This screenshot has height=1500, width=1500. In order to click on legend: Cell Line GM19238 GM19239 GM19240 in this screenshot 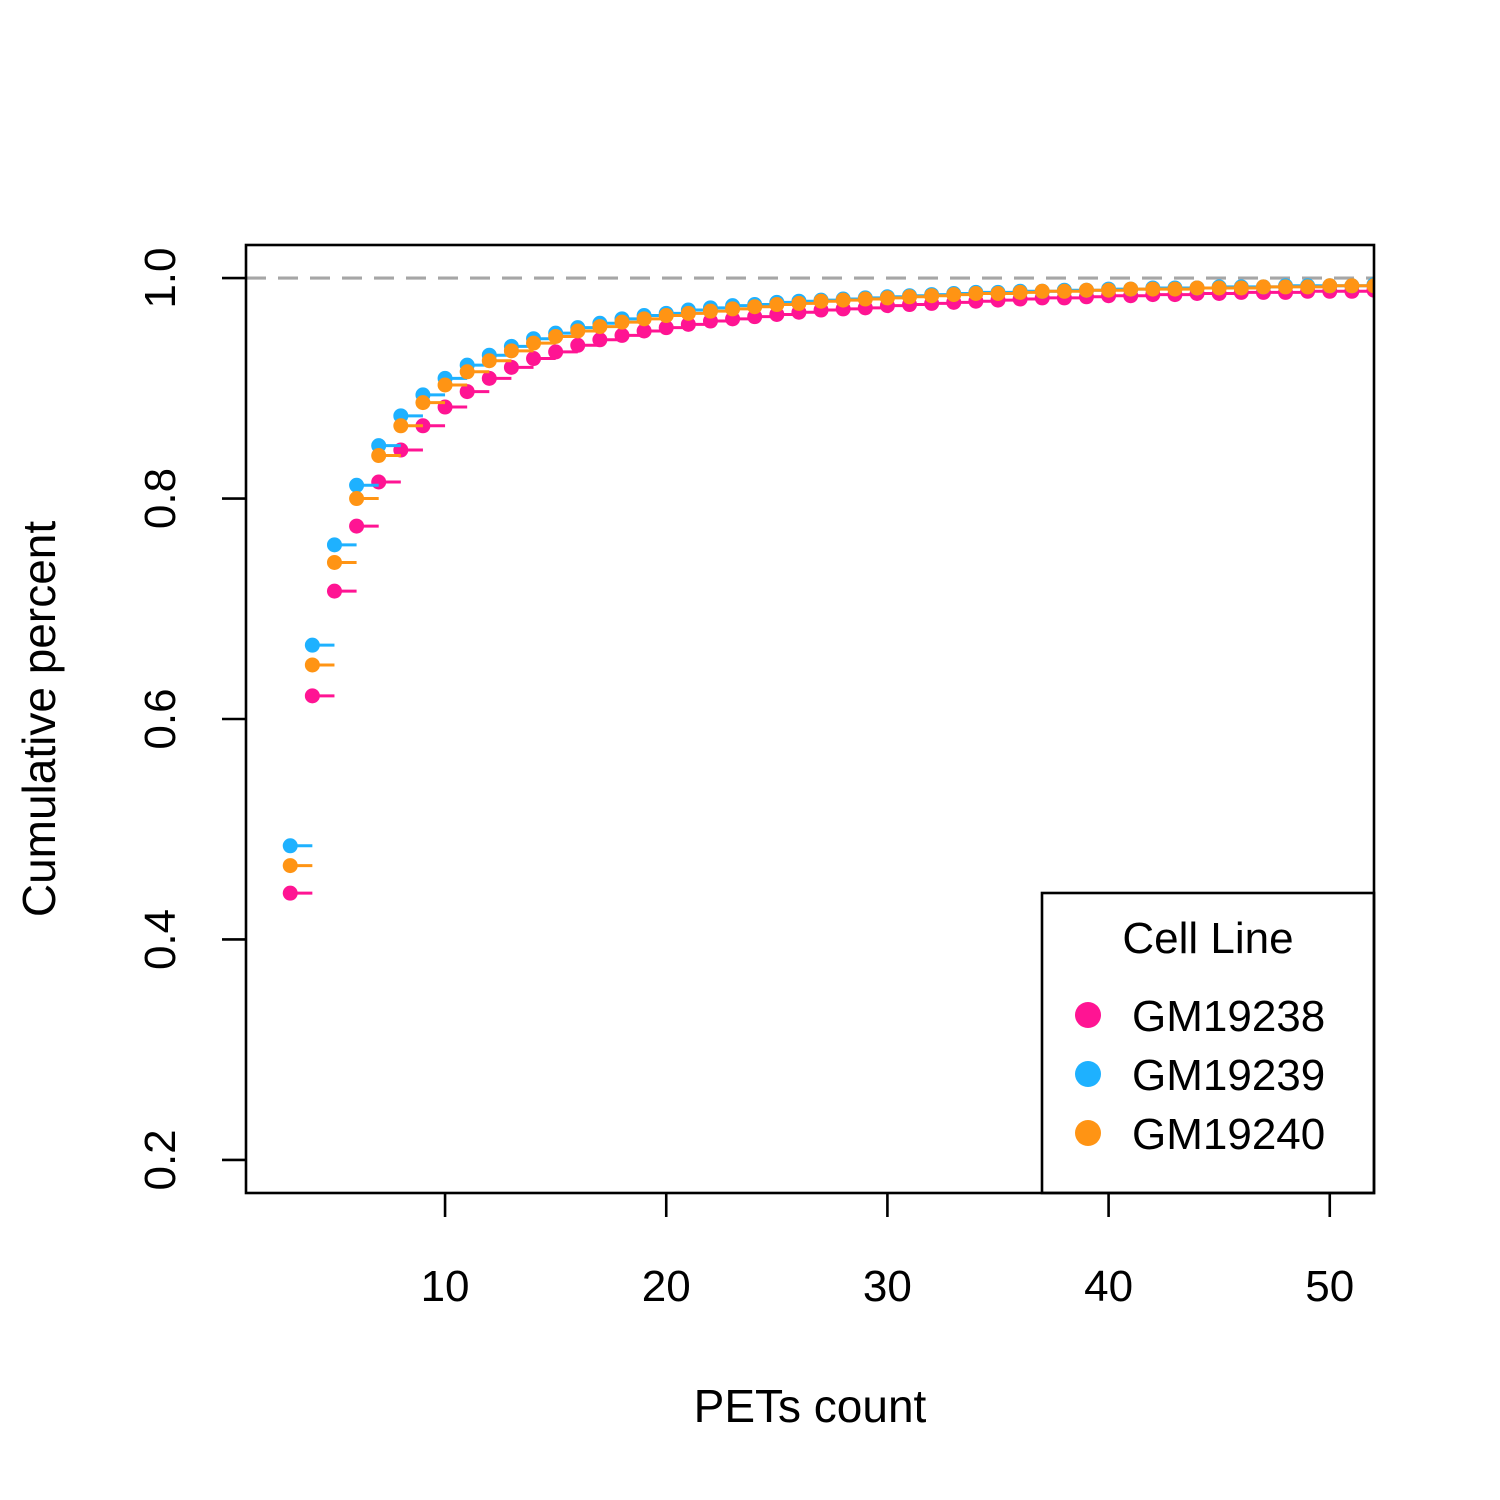, I will do `click(1208, 1043)`.